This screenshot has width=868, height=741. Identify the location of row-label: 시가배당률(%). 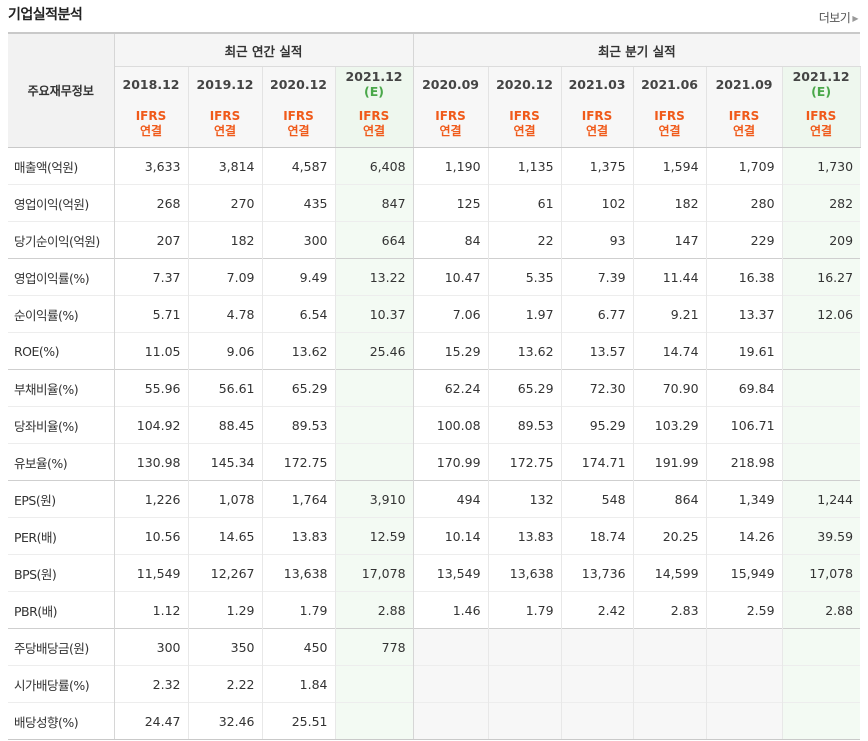
(61, 684).